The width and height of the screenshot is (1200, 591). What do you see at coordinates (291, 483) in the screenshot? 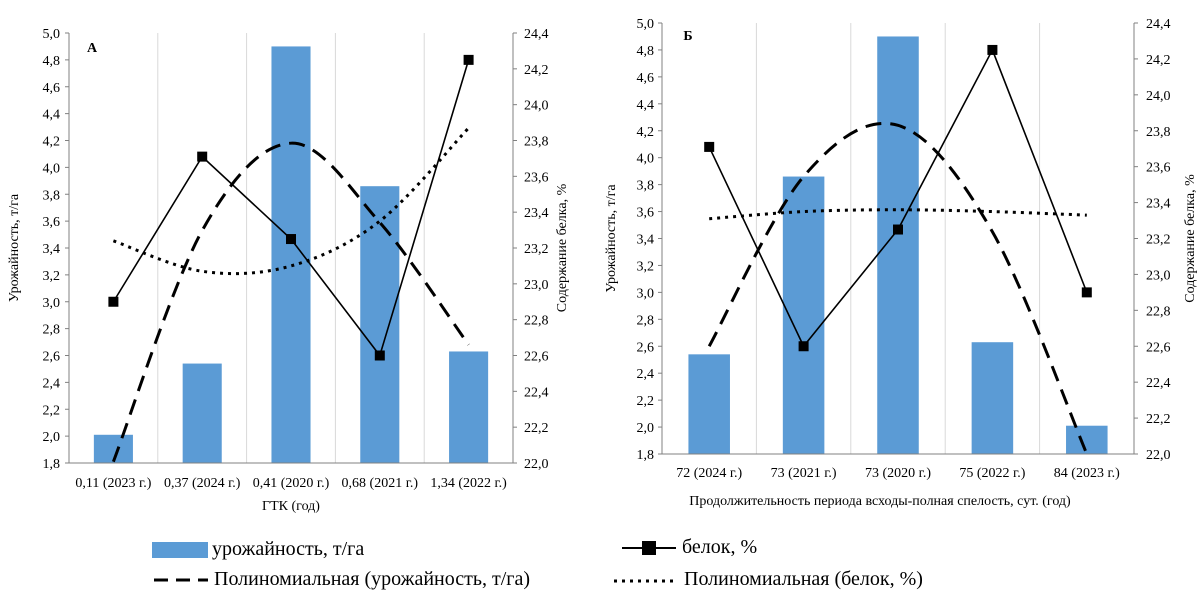
I see `x-tick-label: 0,41 (2020 г.)` at bounding box center [291, 483].